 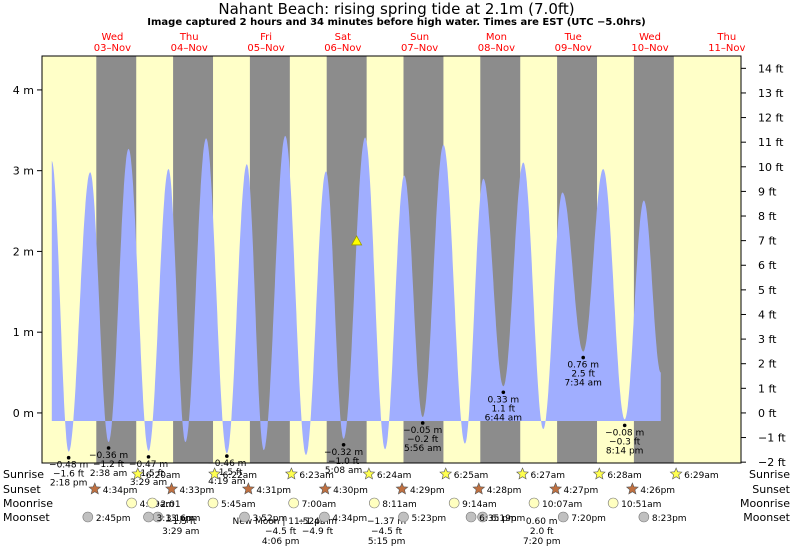 What do you see at coordinates (496, 48) in the screenshot?
I see `day-date-label: 08–Nov` at bounding box center [496, 48].